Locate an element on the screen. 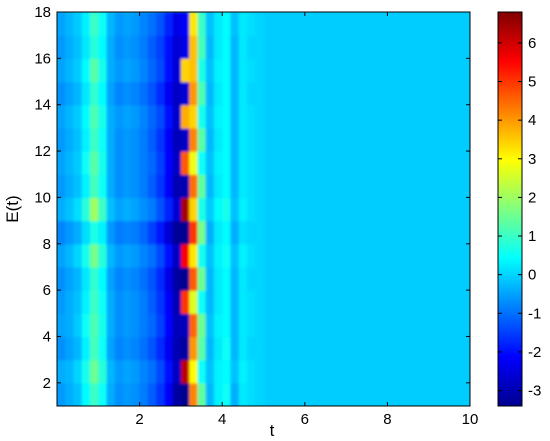  x-tick-label: 6 is located at coordinates (305, 419).